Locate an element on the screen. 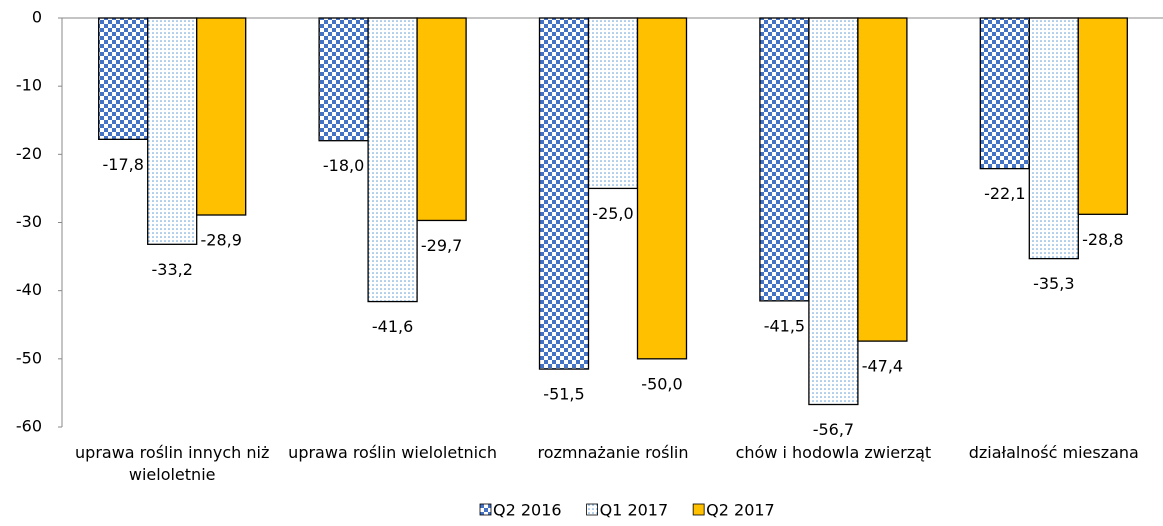 The width and height of the screenshot is (1163, 526). y-tick-label: -40 is located at coordinates (29, 289).